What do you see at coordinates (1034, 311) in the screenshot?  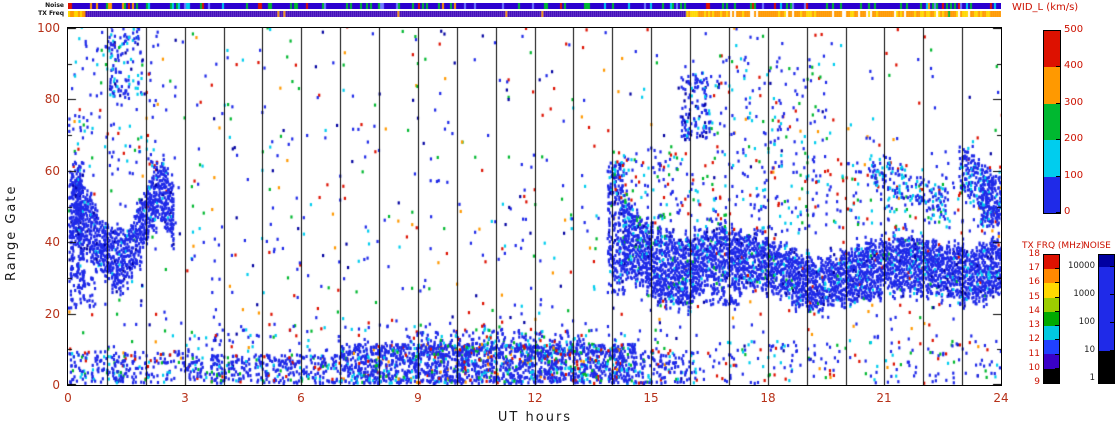 I see `txfrq-tick-label: 14` at bounding box center [1034, 311].